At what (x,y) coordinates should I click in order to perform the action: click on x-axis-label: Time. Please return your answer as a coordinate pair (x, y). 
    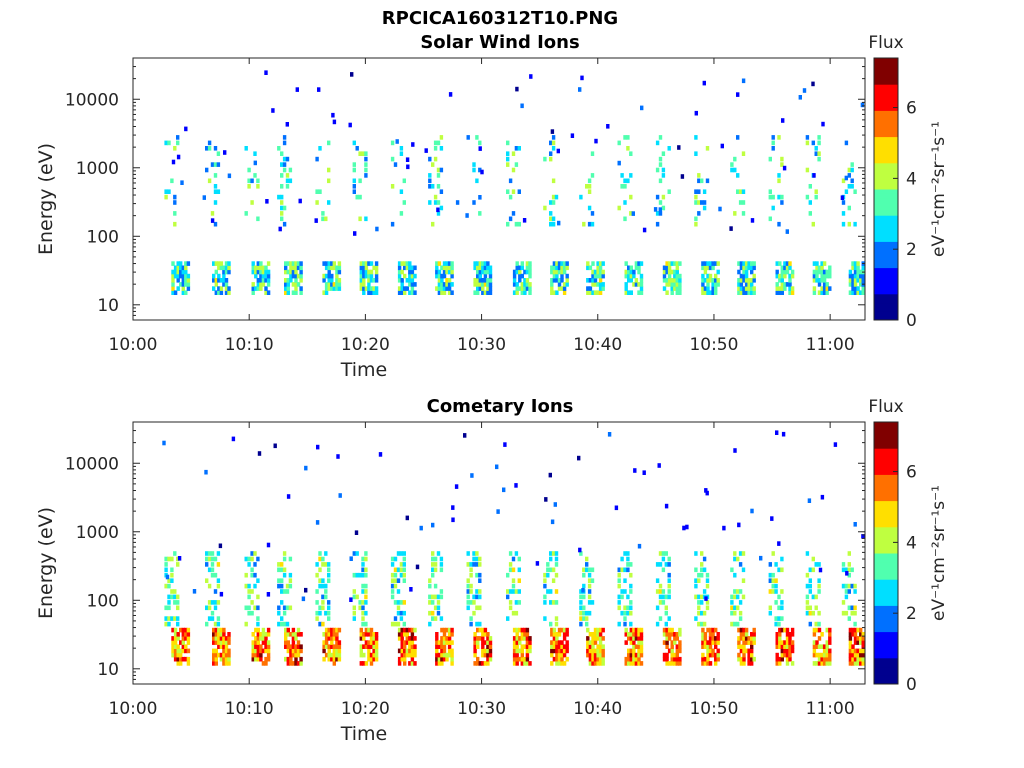
    Looking at the image, I should click on (364, 734).